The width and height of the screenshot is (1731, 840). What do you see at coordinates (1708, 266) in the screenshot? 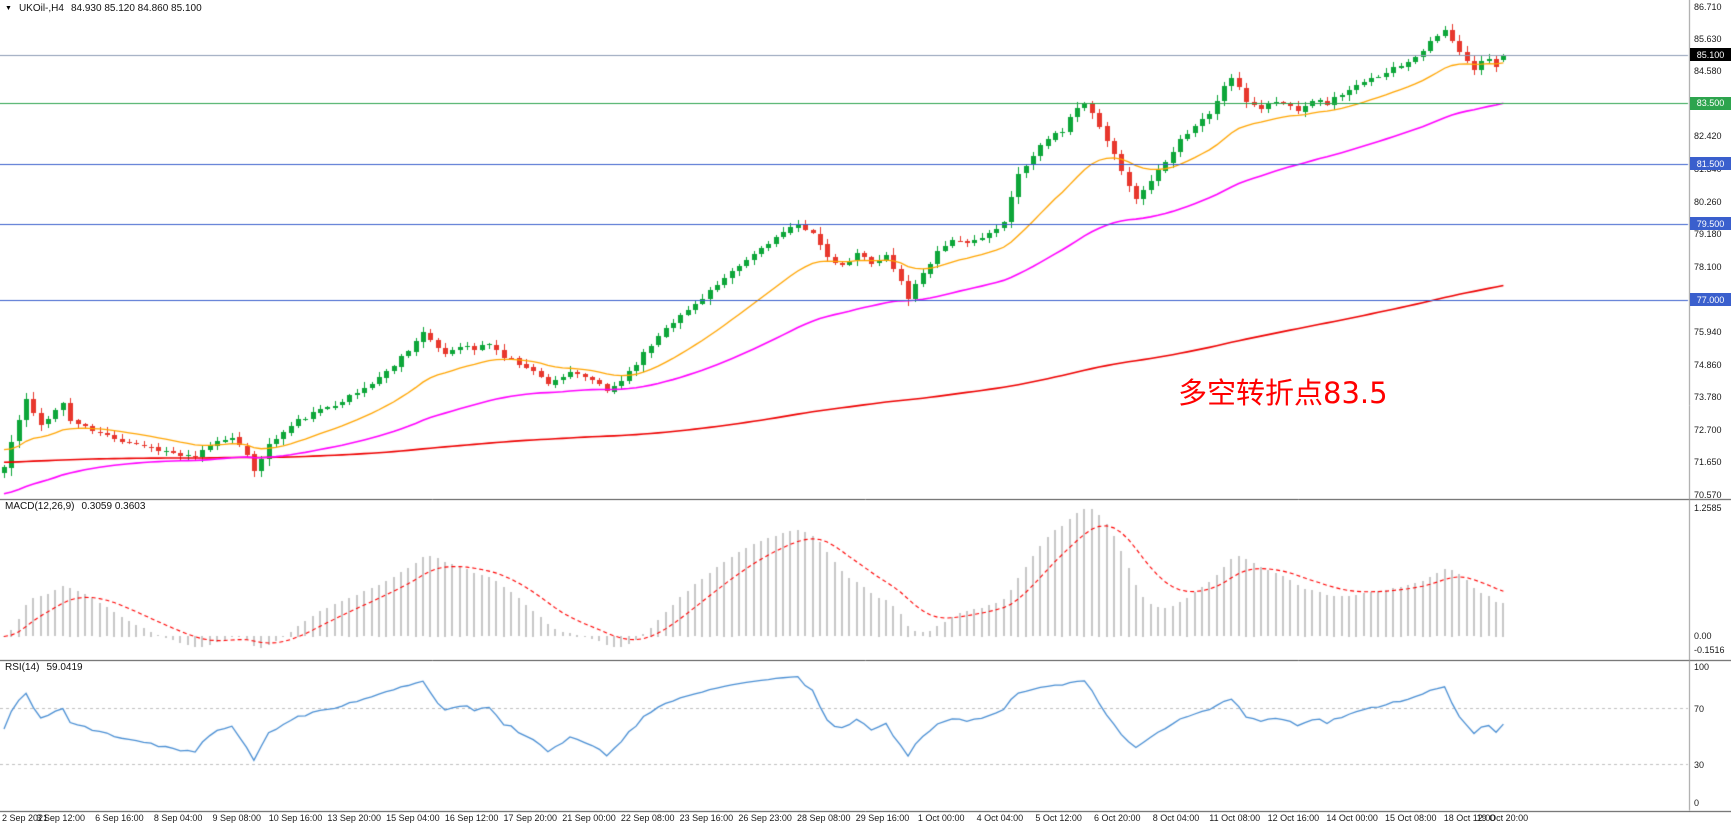
I see `price-tick-label: 78.100` at bounding box center [1708, 266].